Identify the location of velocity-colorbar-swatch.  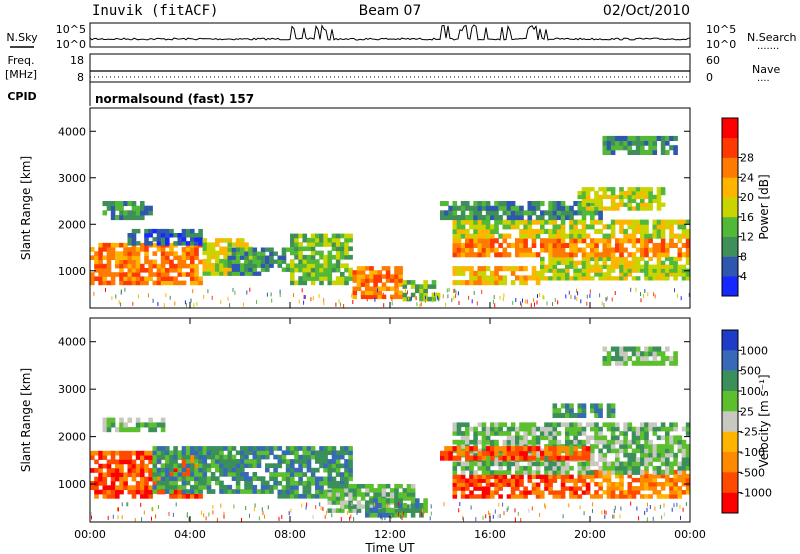
(730, 503).